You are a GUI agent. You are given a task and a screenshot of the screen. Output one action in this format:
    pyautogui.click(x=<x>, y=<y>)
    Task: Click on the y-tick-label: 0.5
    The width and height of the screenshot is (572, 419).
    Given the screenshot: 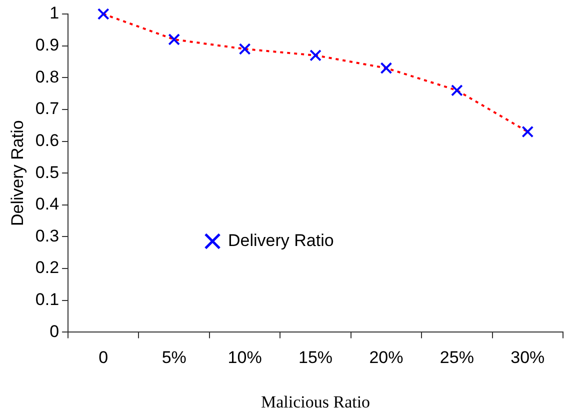 What is the action you would take?
    pyautogui.click(x=47, y=172)
    